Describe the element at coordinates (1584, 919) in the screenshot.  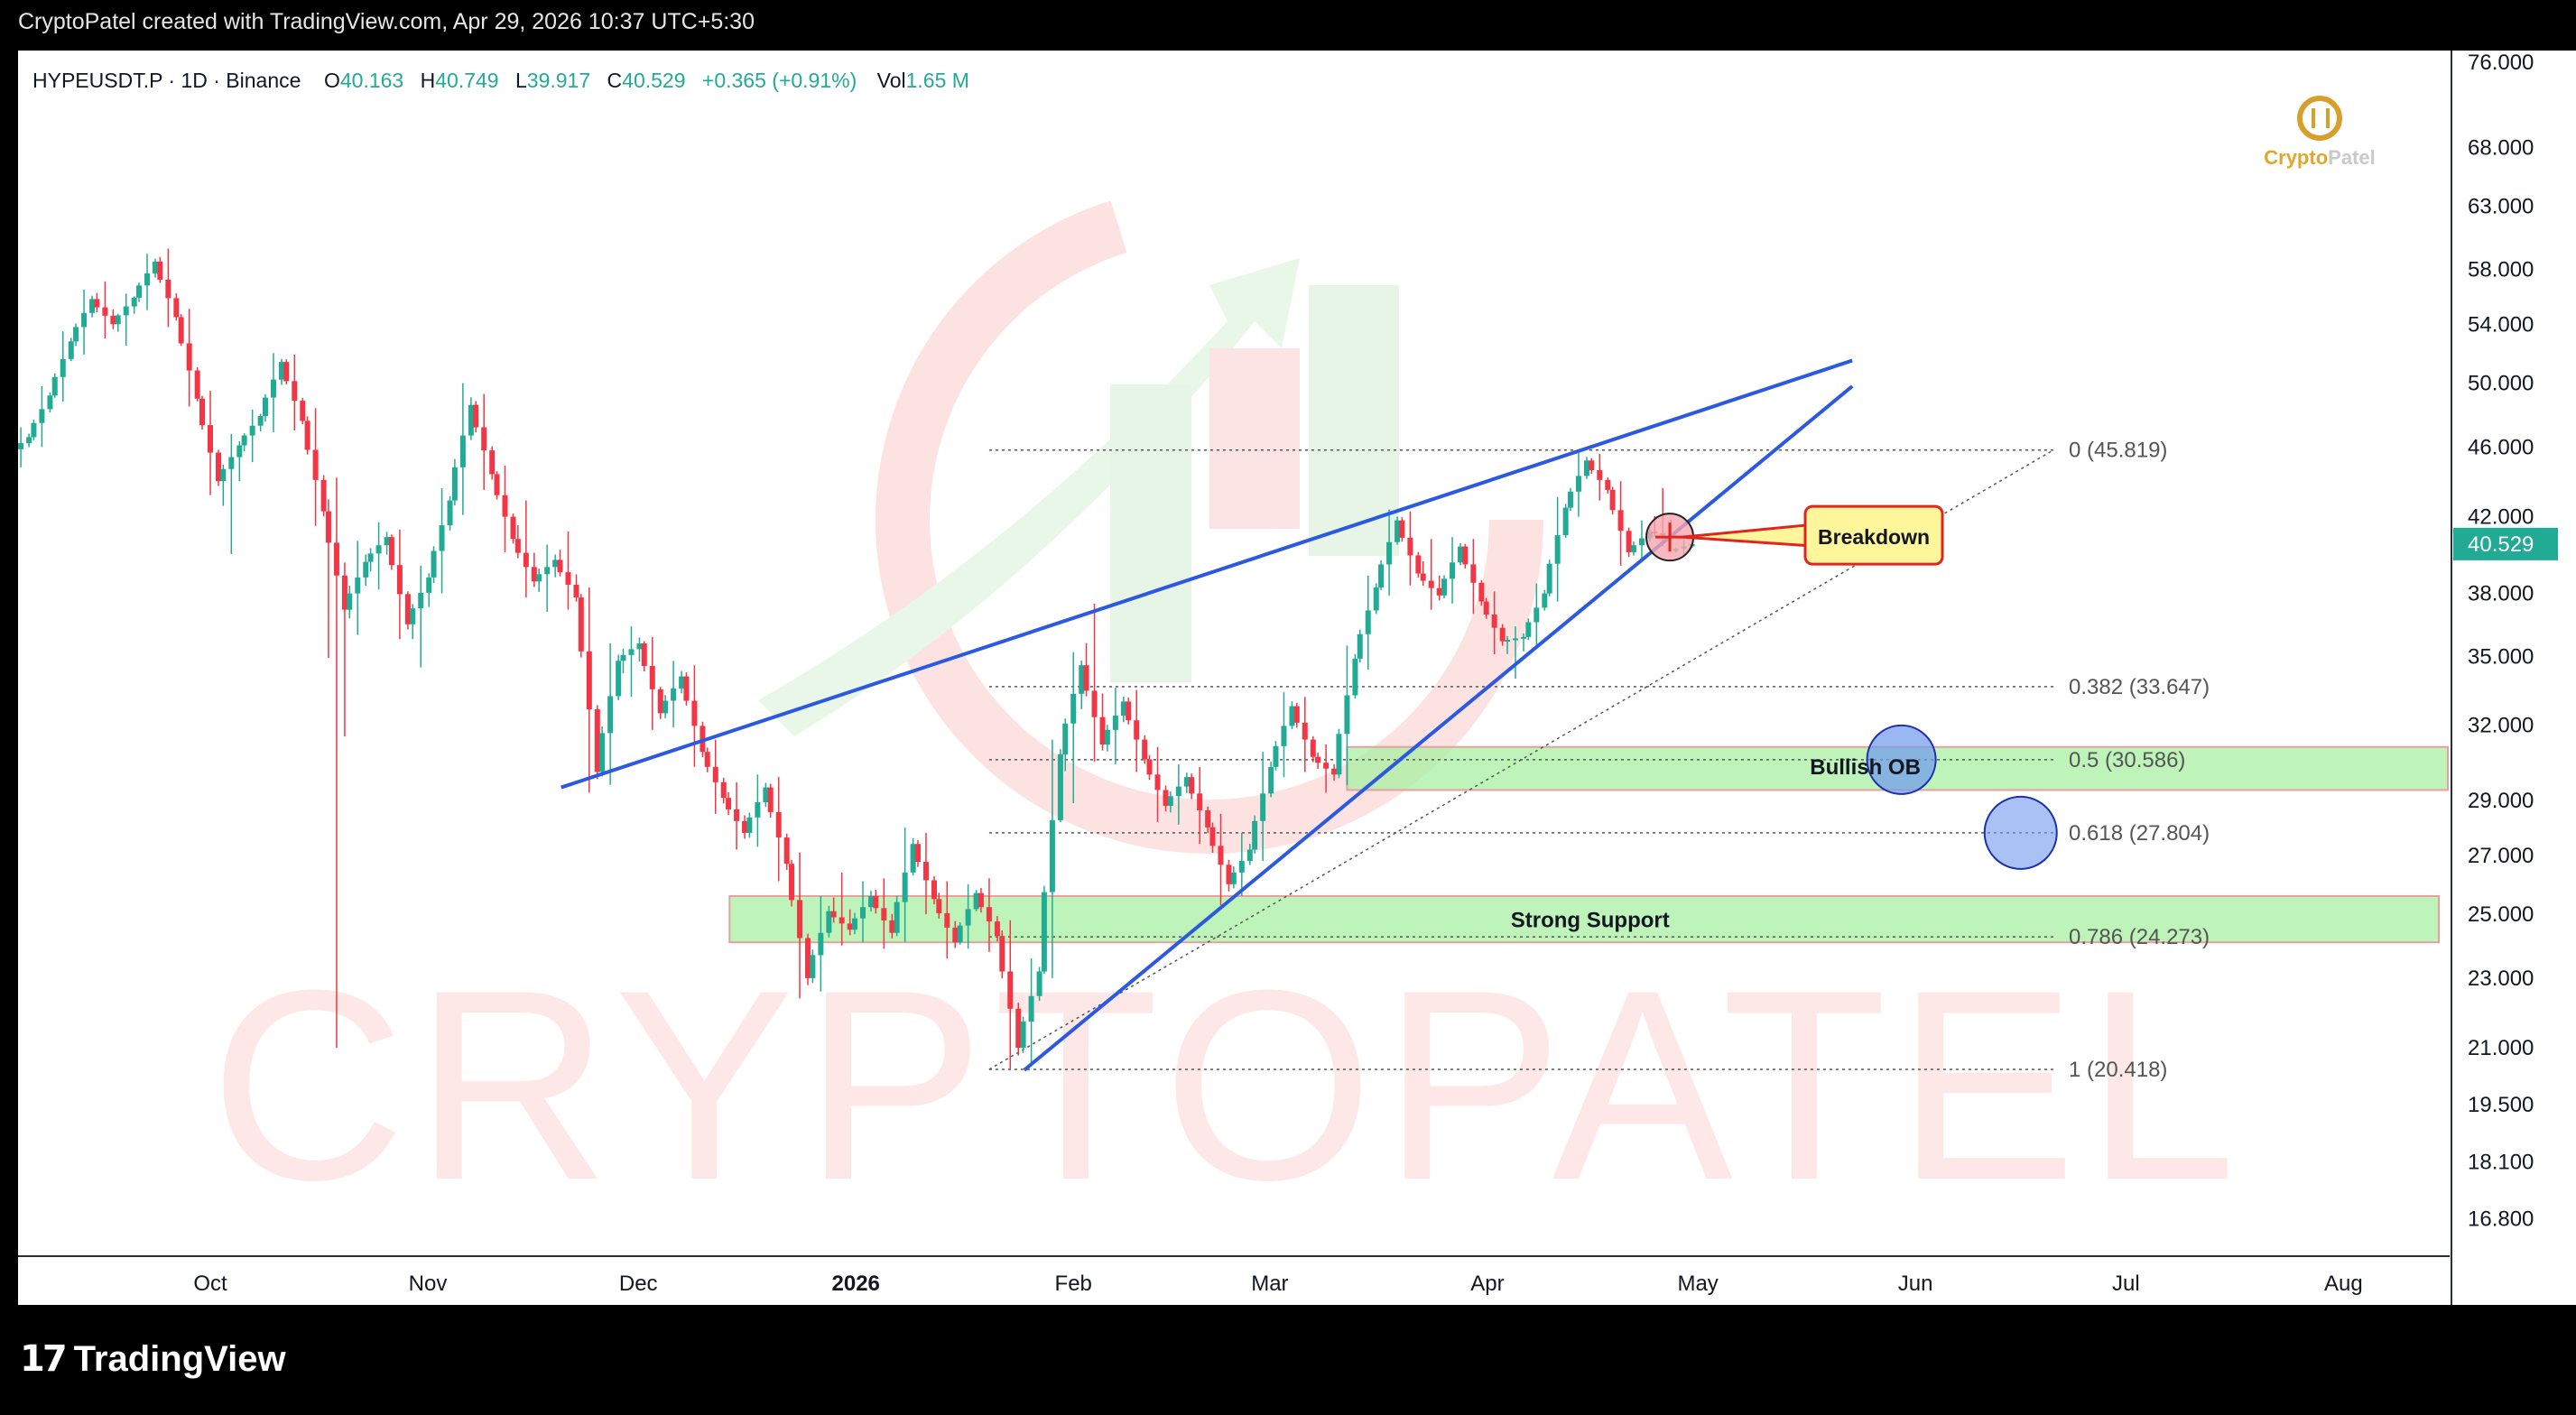
I see `strong-support-zone` at that location.